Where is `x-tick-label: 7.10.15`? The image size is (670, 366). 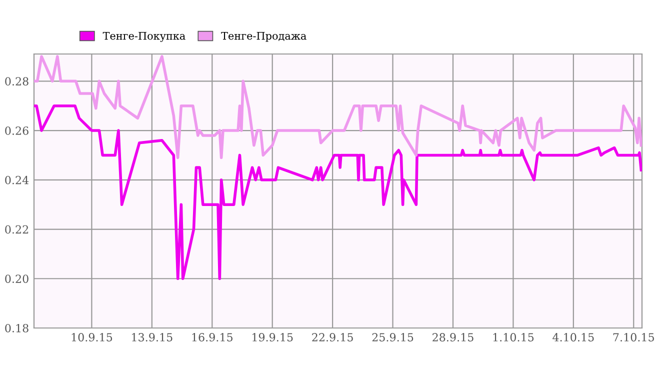
x-tick-label: 7.10.15 is located at coordinates (633, 337).